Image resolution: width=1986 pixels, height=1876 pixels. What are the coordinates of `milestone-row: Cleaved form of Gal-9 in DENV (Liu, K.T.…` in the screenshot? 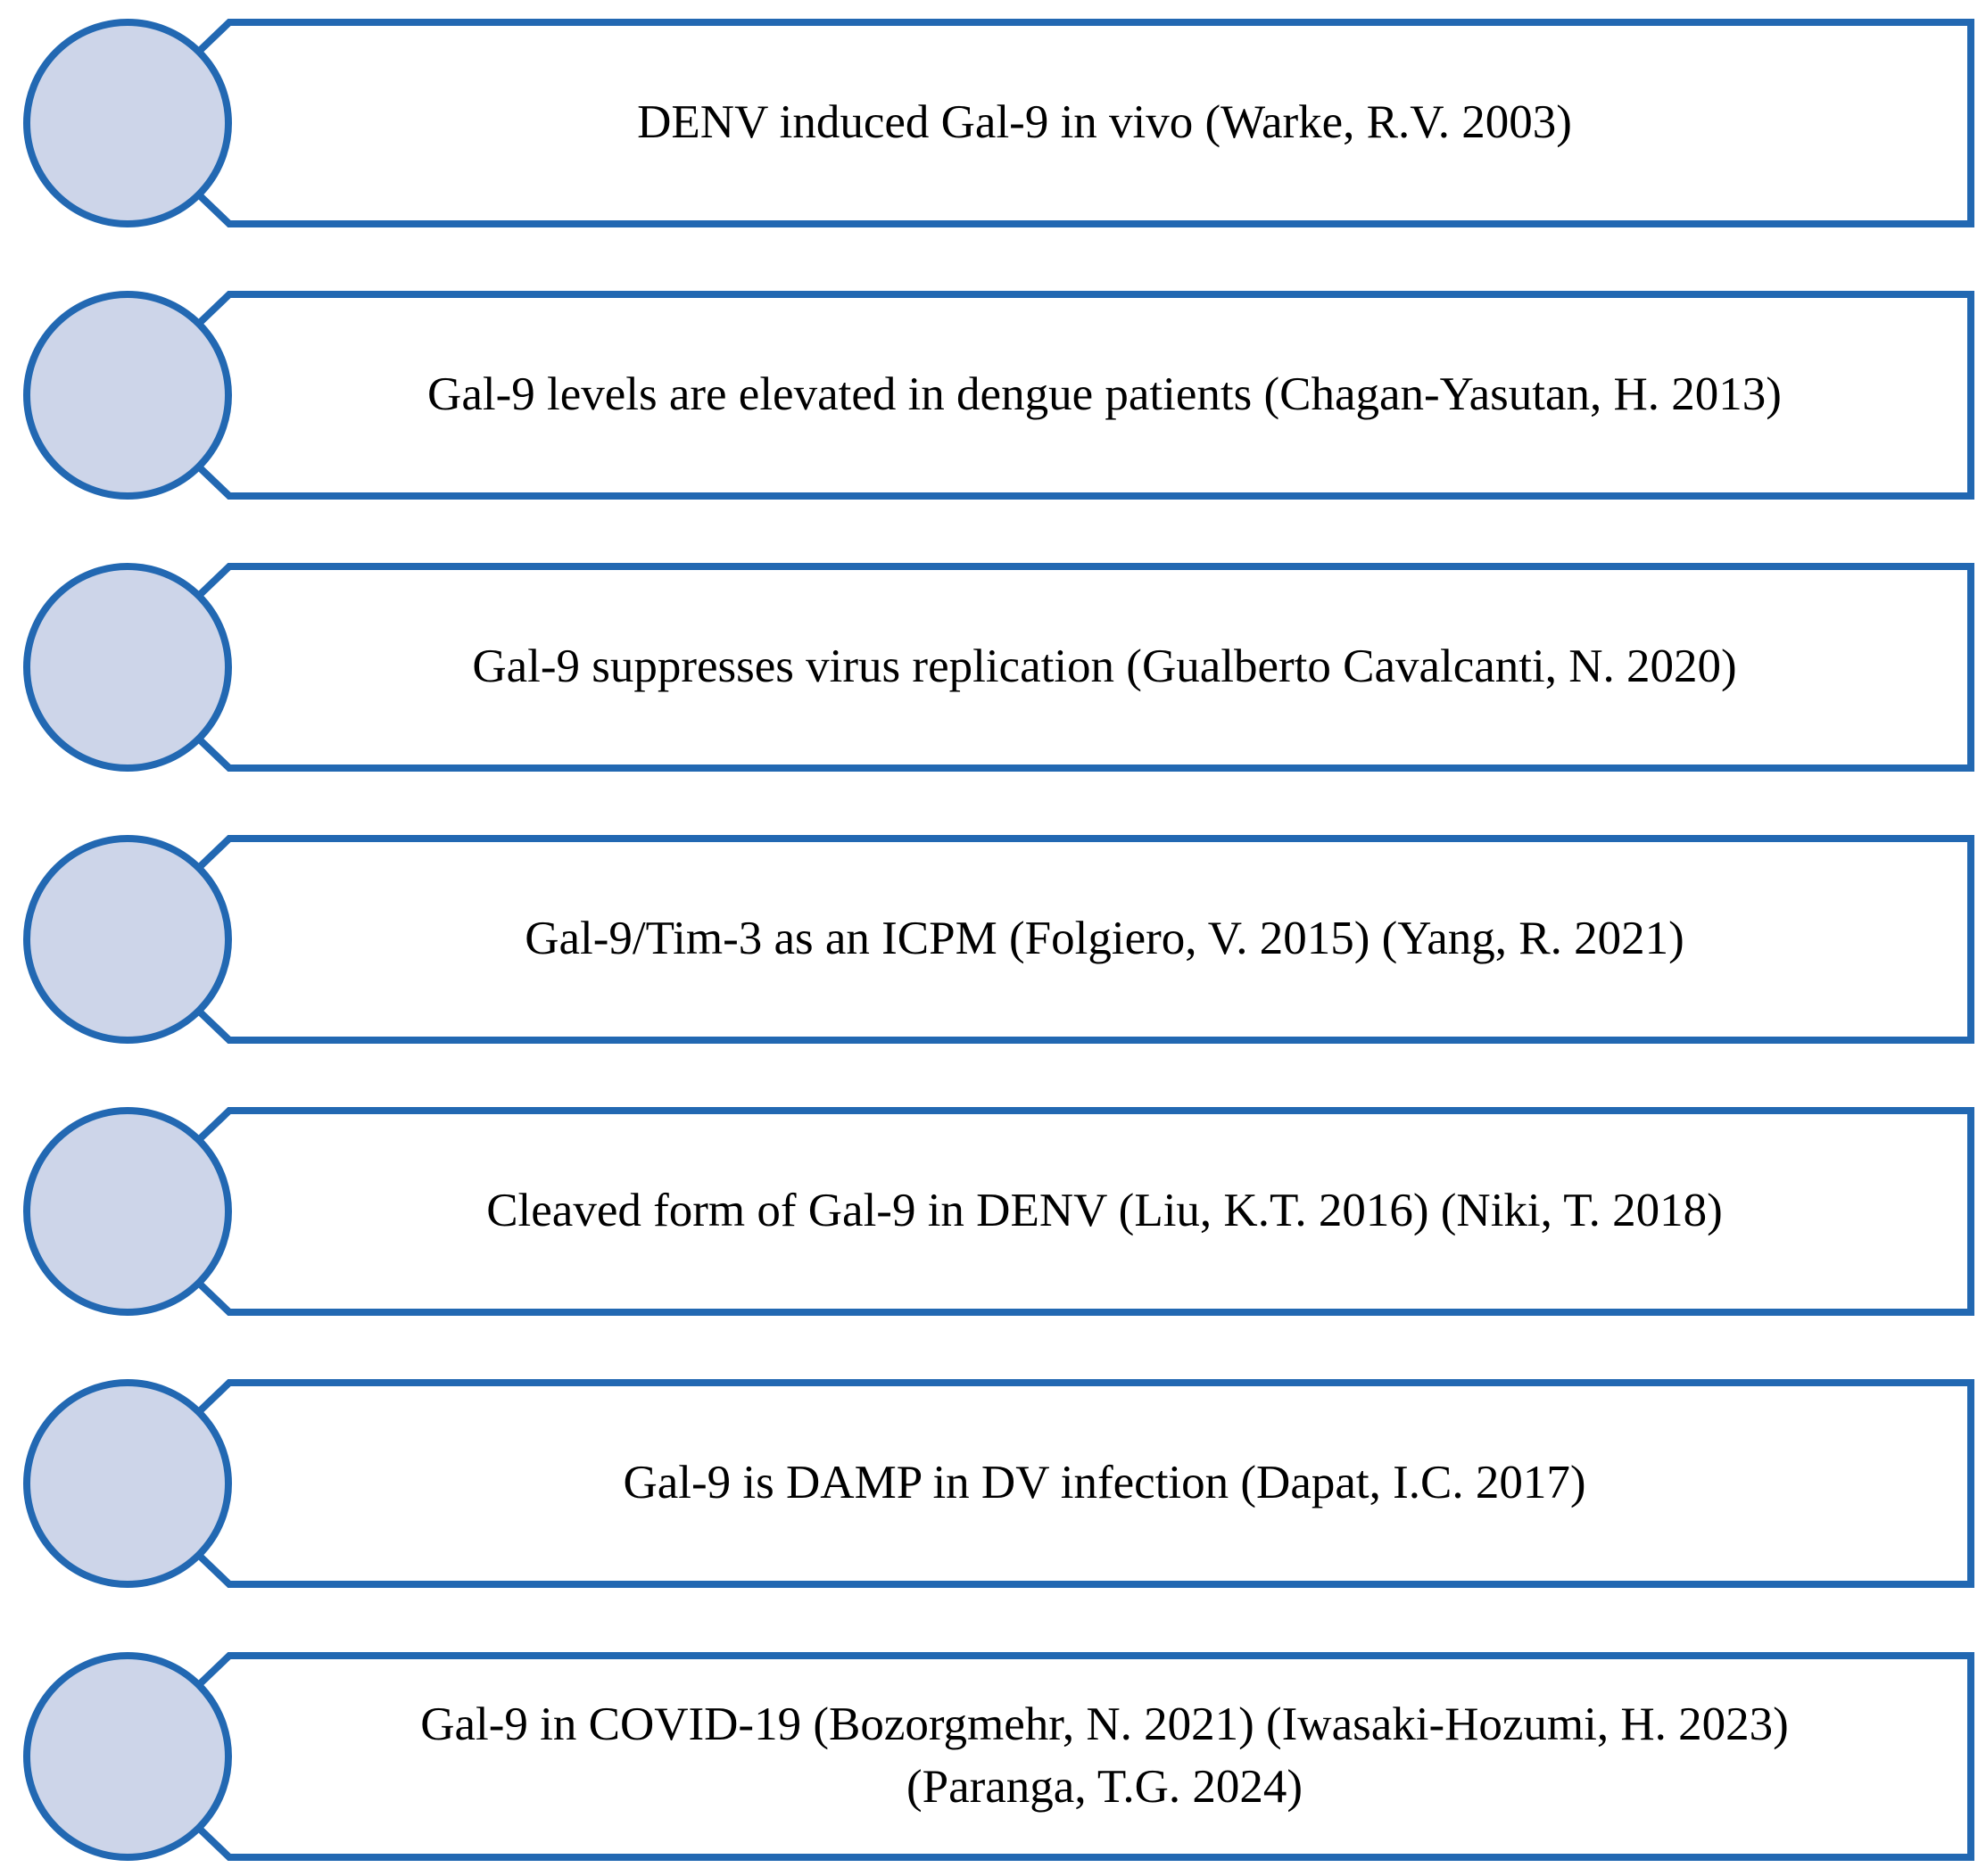 It's located at (993, 1212).